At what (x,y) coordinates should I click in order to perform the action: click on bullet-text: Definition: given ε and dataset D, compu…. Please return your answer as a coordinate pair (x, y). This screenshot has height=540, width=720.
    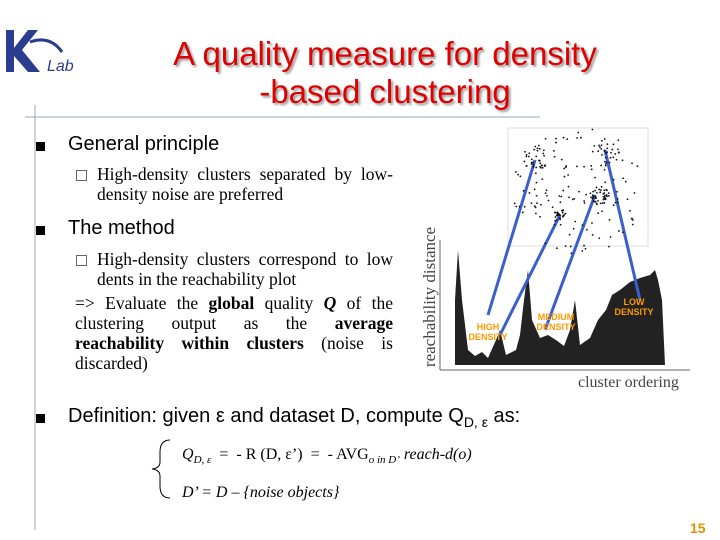
    Looking at the image, I should click on (294, 417).